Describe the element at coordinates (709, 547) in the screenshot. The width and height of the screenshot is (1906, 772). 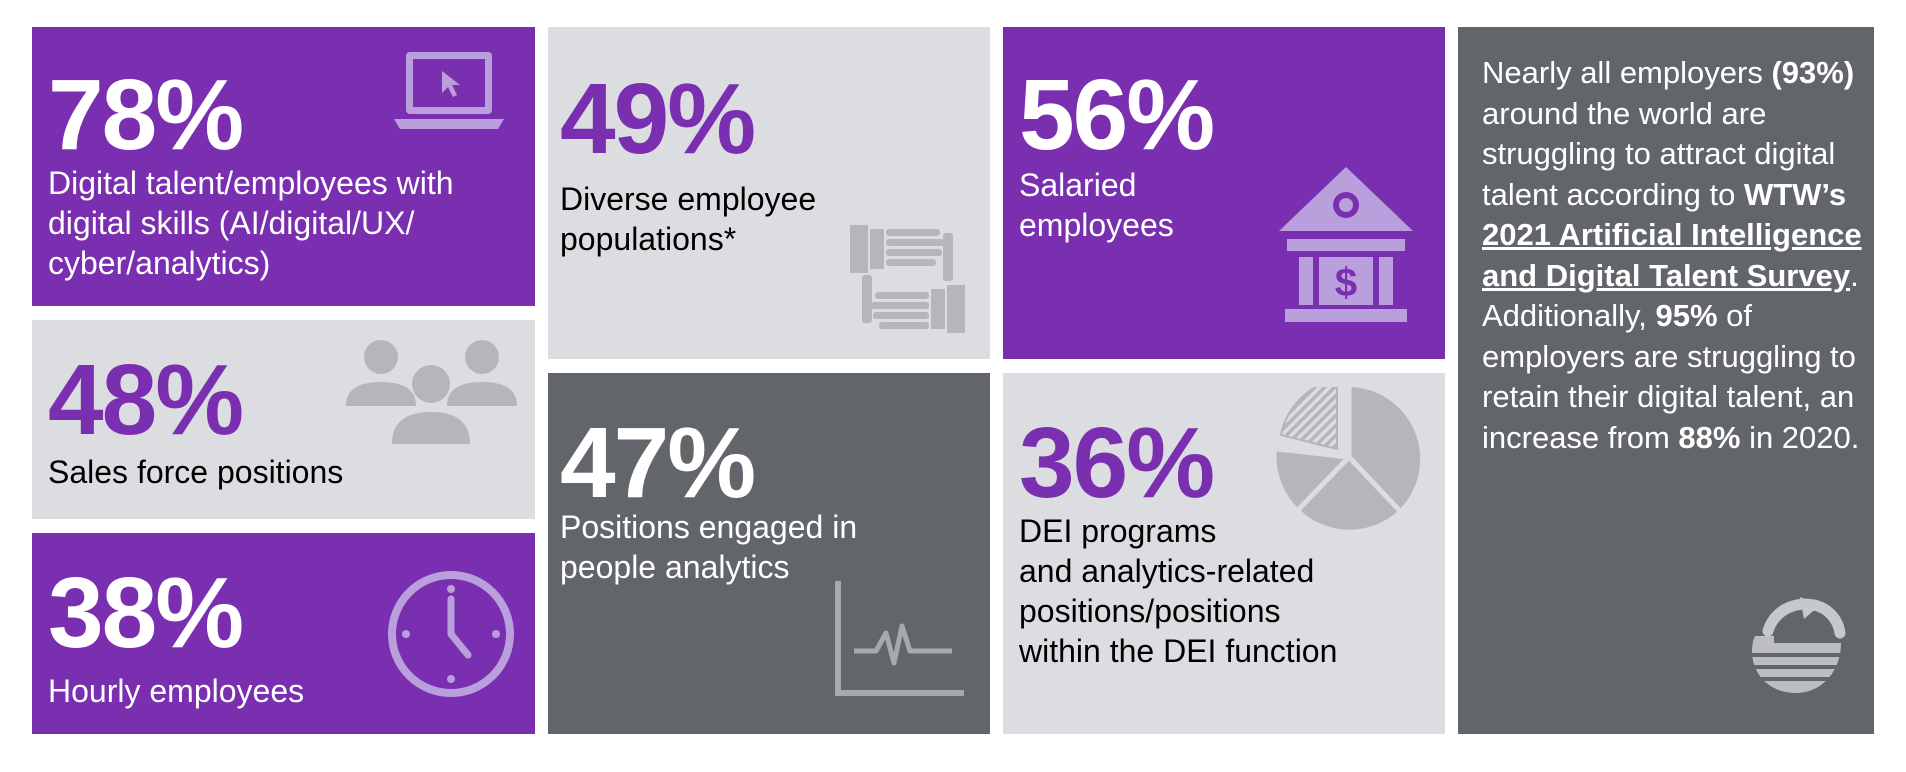
I see `stat-label: Positions engaged in people analytics` at that location.